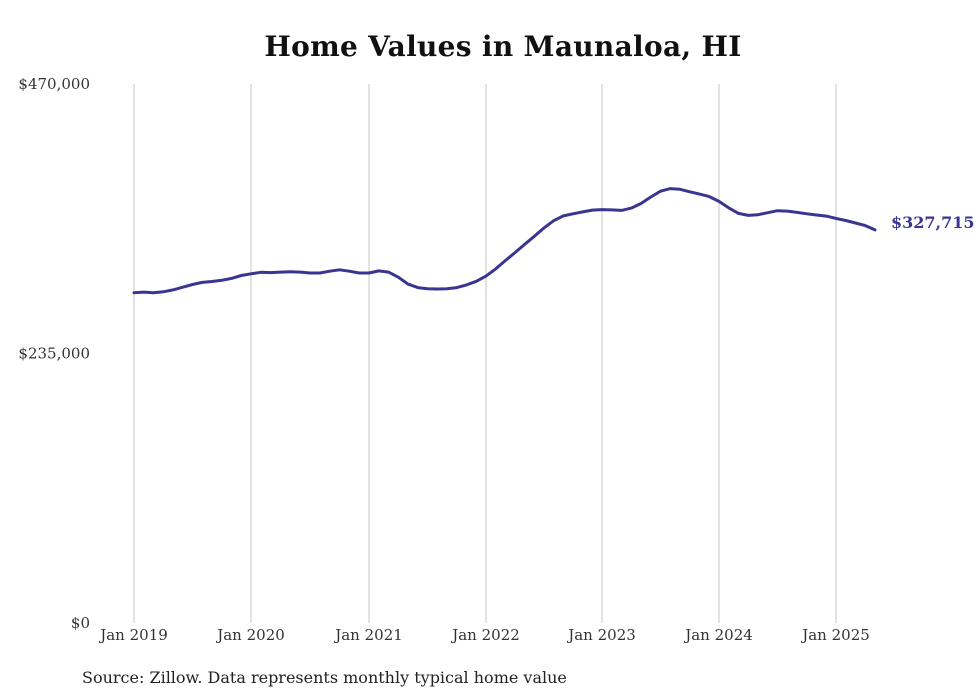  Describe the element at coordinates (835, 635) in the screenshot. I see `x-tick-label: Jan 2025` at that location.